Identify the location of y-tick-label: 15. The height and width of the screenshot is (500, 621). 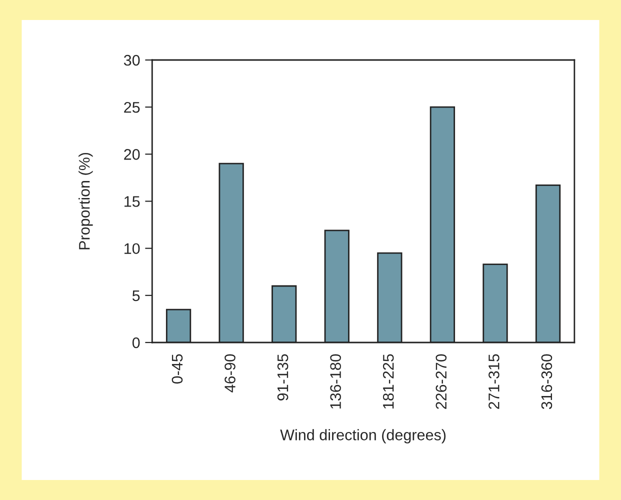
(132, 201).